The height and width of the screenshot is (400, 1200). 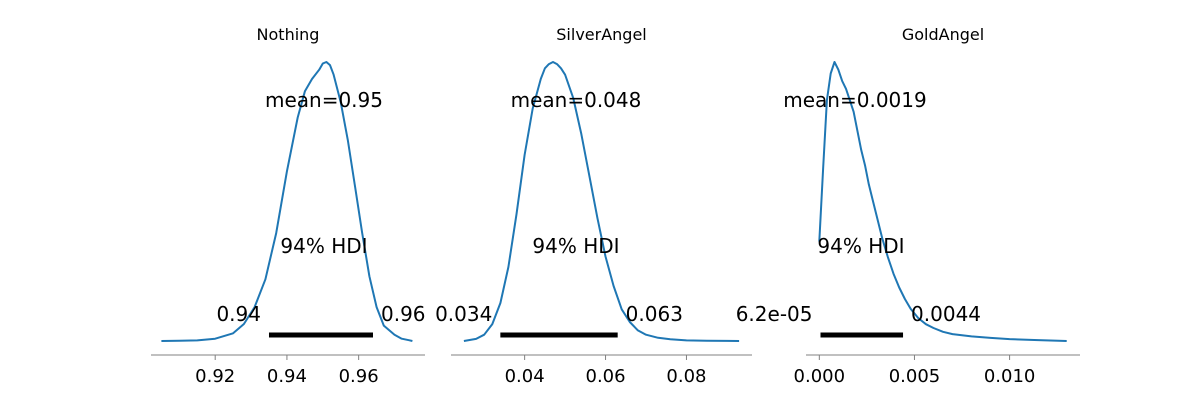 What do you see at coordinates (359, 376) in the screenshot?
I see `x-tick-label: 0.96` at bounding box center [359, 376].